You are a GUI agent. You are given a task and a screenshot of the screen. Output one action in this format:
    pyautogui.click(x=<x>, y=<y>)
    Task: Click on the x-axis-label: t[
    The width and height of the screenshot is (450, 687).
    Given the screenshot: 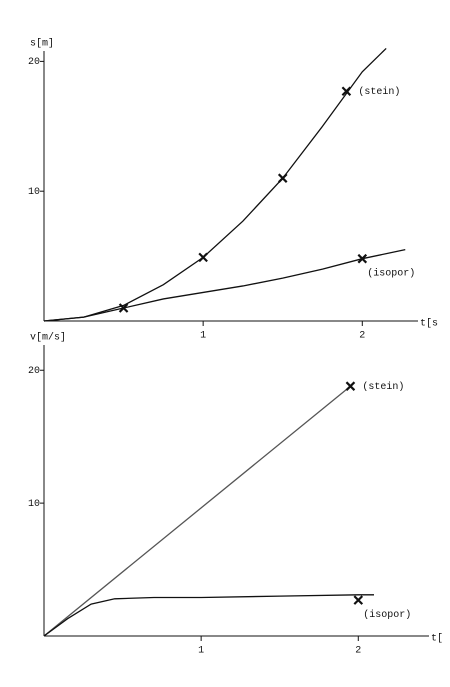 What is the action you would take?
    pyautogui.click(x=437, y=639)
    